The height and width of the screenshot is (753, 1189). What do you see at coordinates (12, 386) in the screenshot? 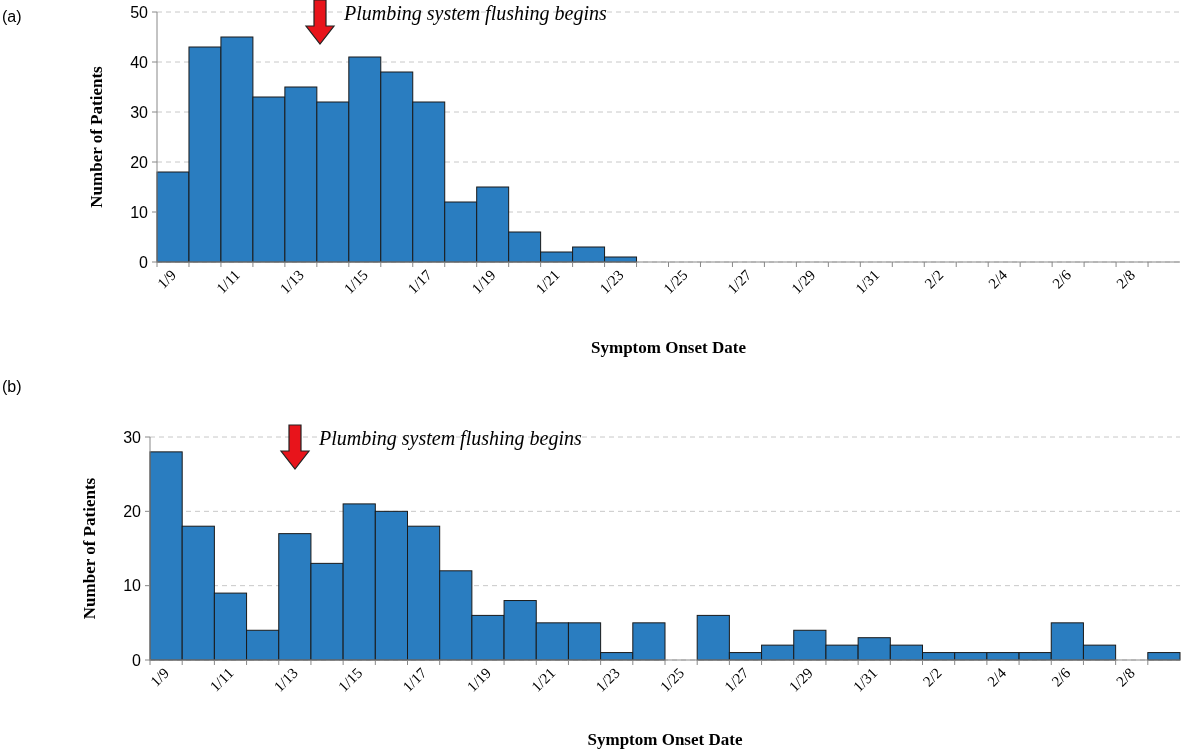
I see `text: (b)` at bounding box center [12, 386].